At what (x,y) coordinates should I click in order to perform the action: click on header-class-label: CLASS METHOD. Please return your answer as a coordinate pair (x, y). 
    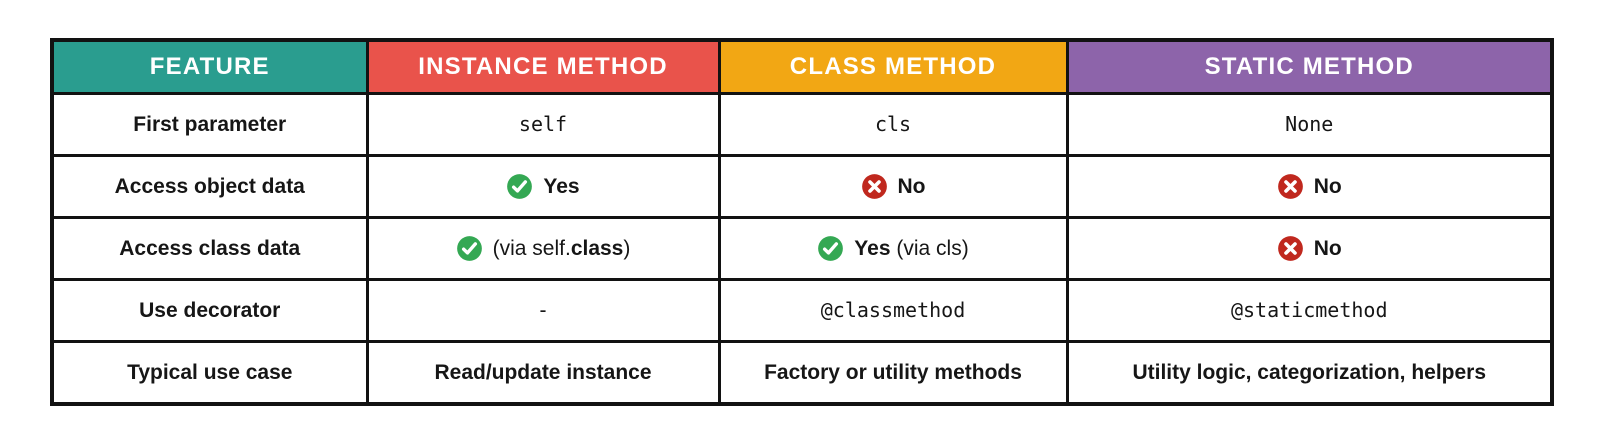
    Looking at the image, I should click on (893, 66).